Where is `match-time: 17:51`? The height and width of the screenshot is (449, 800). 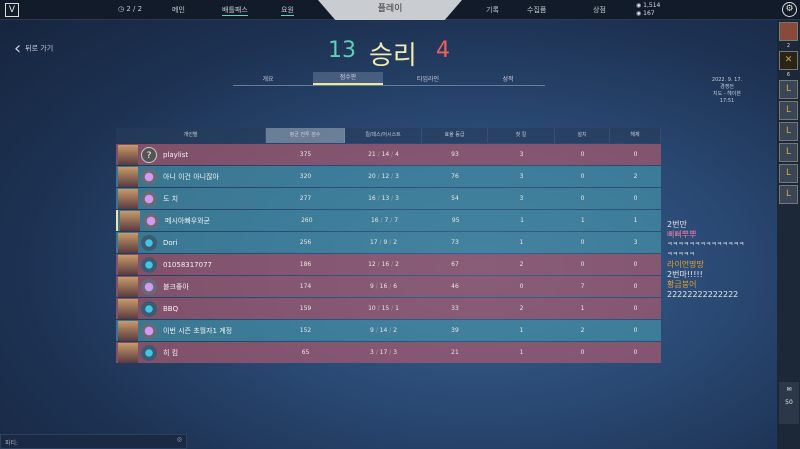
match-time: 17:51 is located at coordinates (727, 101).